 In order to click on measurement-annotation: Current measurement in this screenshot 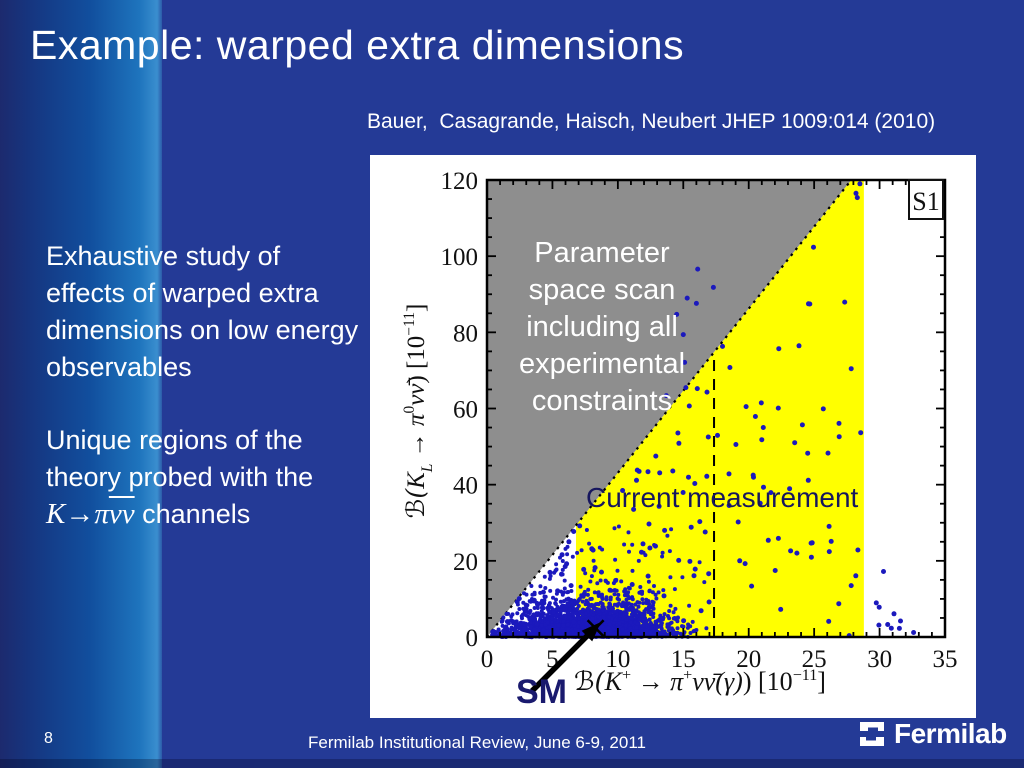, I will do `click(722, 497)`.